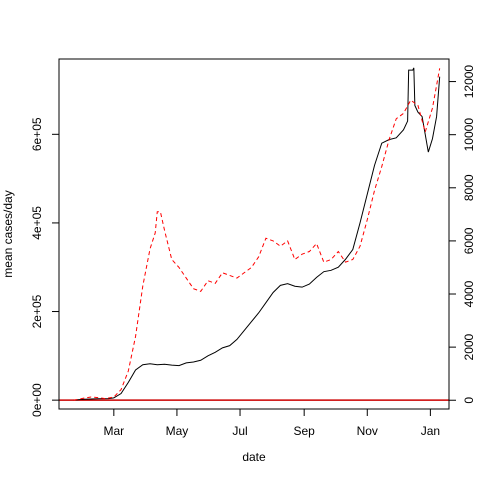  I want to click on y-right-tick-label: 2000, so click(469, 346).